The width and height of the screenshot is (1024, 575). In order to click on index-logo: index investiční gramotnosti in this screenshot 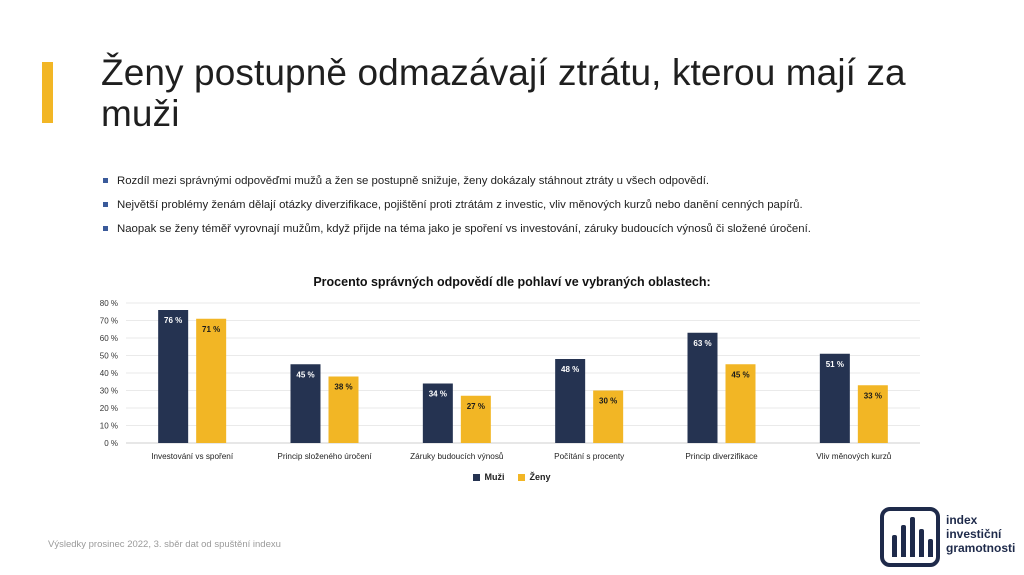, I will do `click(950, 537)`.